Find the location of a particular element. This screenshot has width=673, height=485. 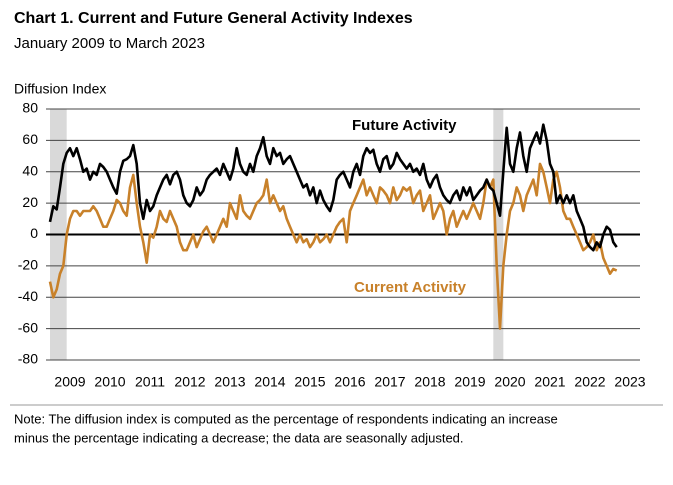

y-tick-label: 0 is located at coordinates (34, 233).